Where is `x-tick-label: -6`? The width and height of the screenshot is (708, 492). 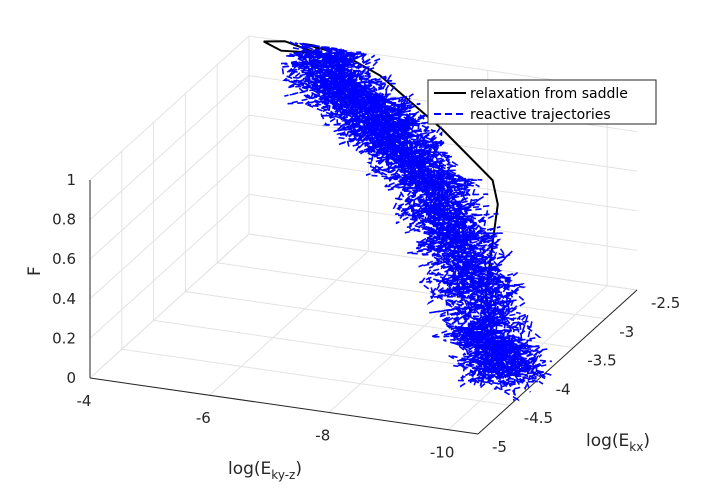 x-tick-label: -6 is located at coordinates (203, 418).